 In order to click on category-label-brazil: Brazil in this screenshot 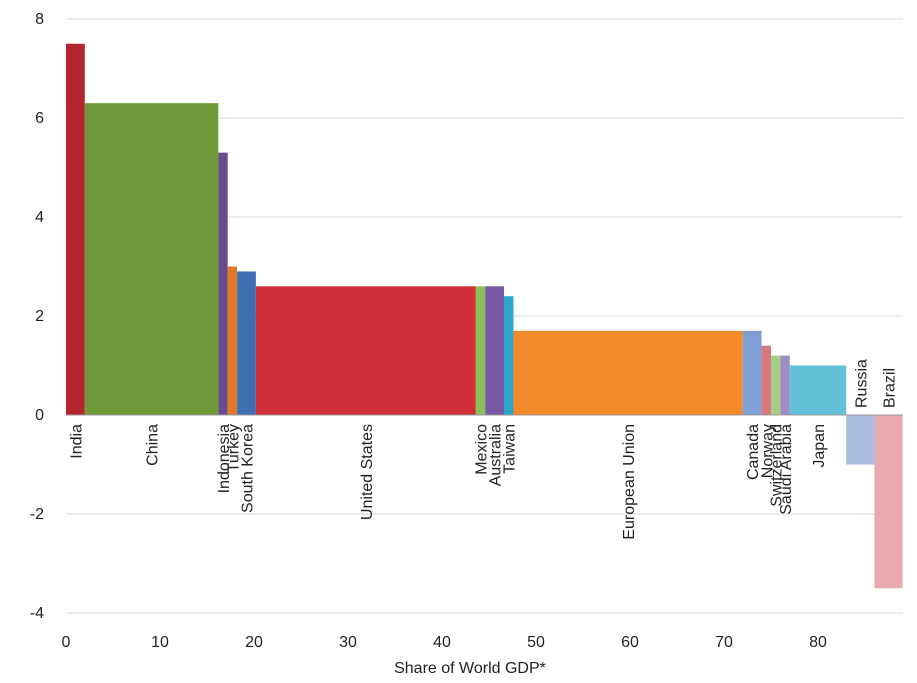, I will do `click(890, 388)`.